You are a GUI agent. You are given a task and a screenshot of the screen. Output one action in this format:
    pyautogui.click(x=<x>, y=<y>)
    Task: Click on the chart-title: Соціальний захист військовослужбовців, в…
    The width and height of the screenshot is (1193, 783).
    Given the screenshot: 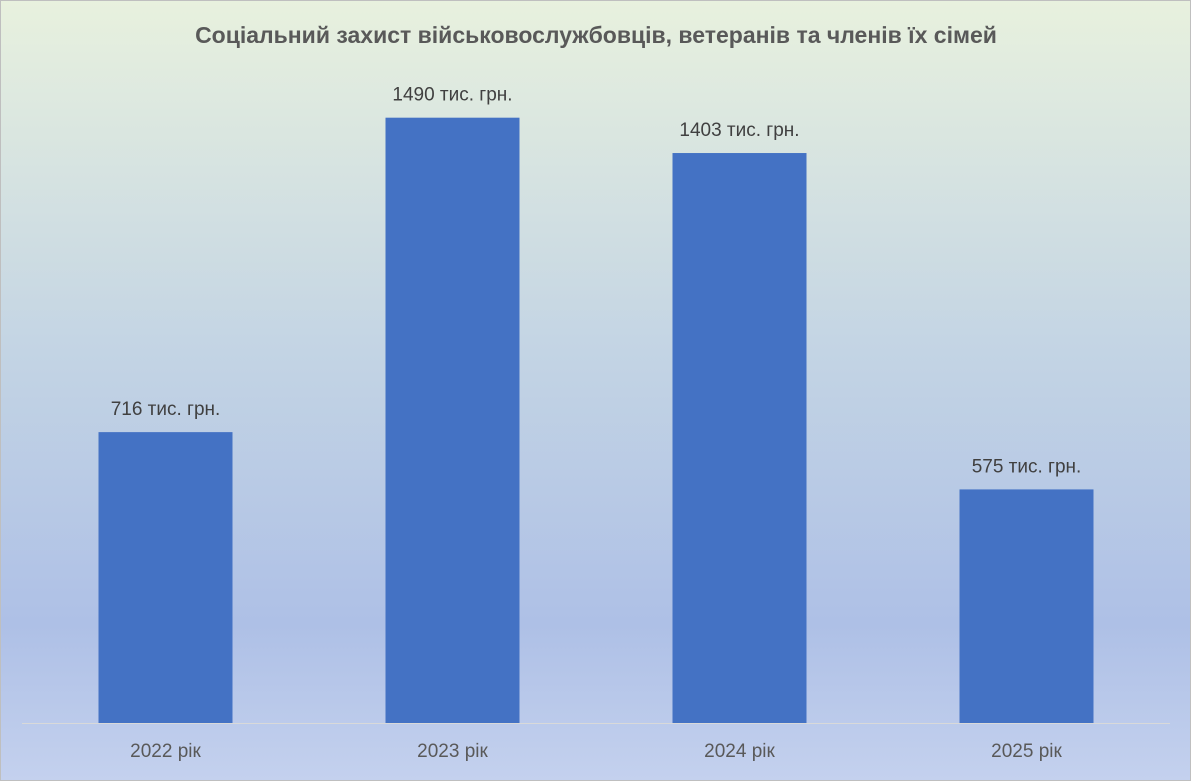 What is the action you would take?
    pyautogui.click(x=596, y=35)
    